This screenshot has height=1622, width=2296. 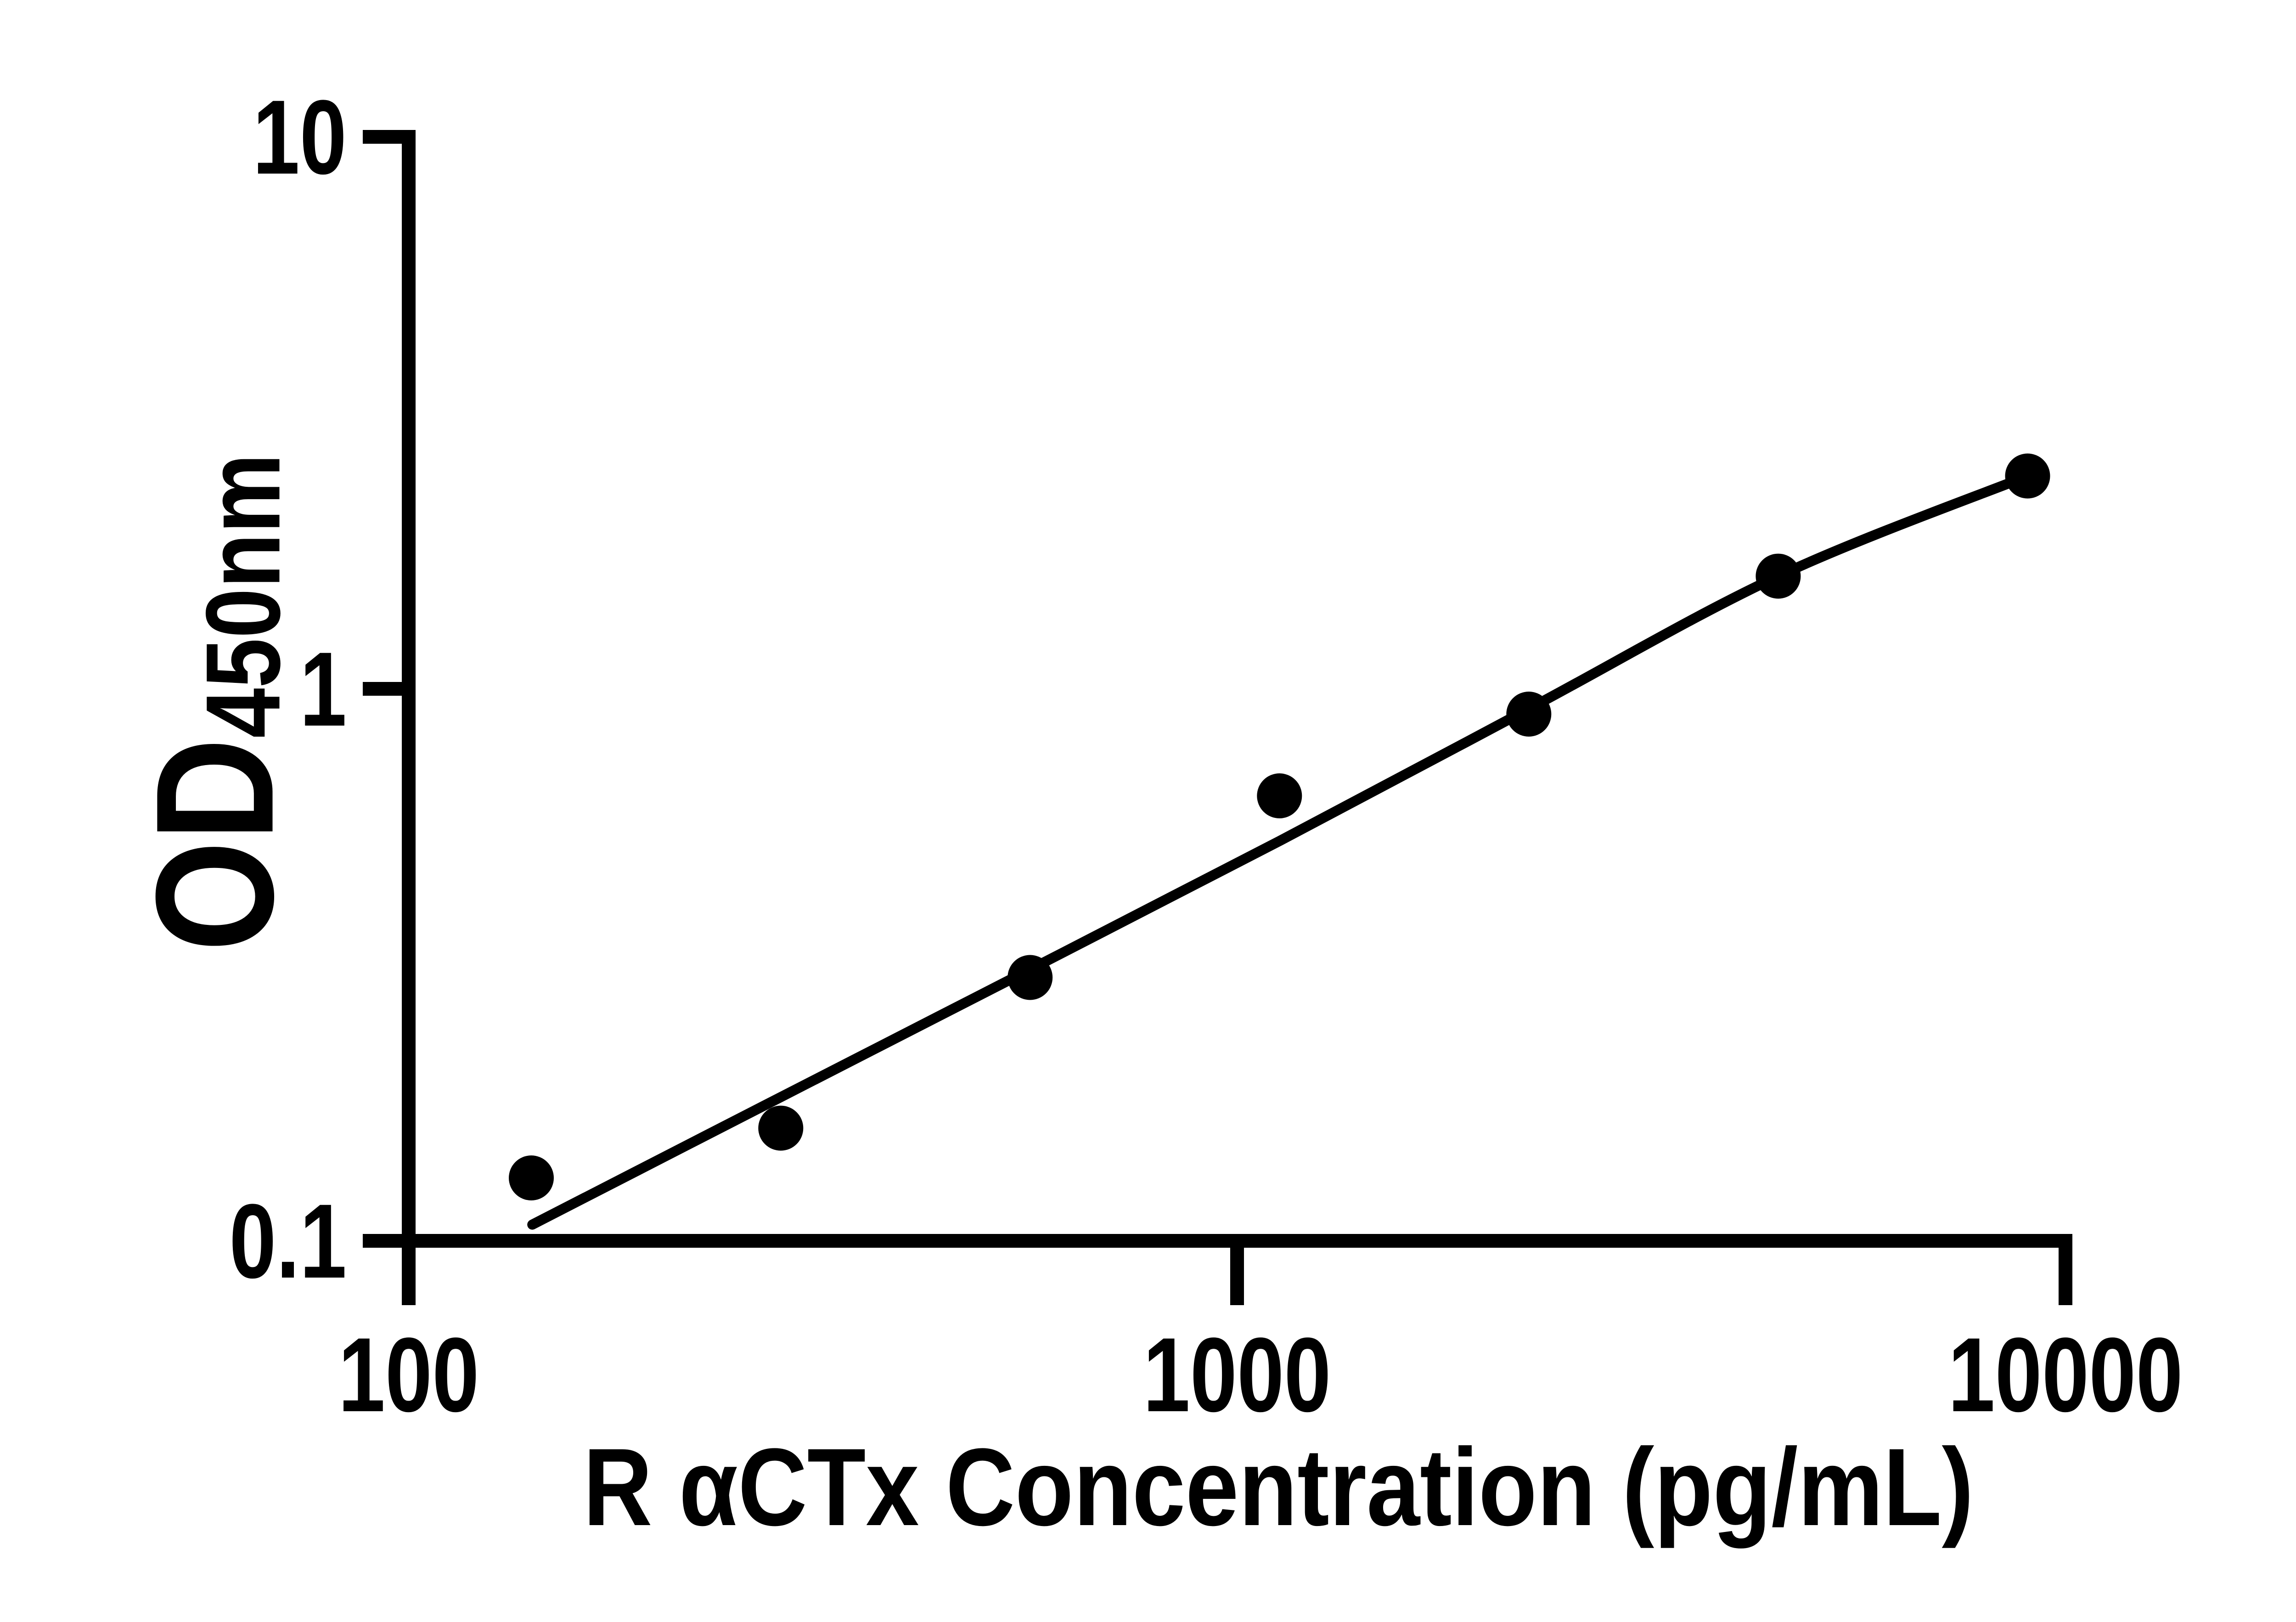 What do you see at coordinates (215, 845) in the screenshot?
I see `y-axis-title-main: OD` at bounding box center [215, 845].